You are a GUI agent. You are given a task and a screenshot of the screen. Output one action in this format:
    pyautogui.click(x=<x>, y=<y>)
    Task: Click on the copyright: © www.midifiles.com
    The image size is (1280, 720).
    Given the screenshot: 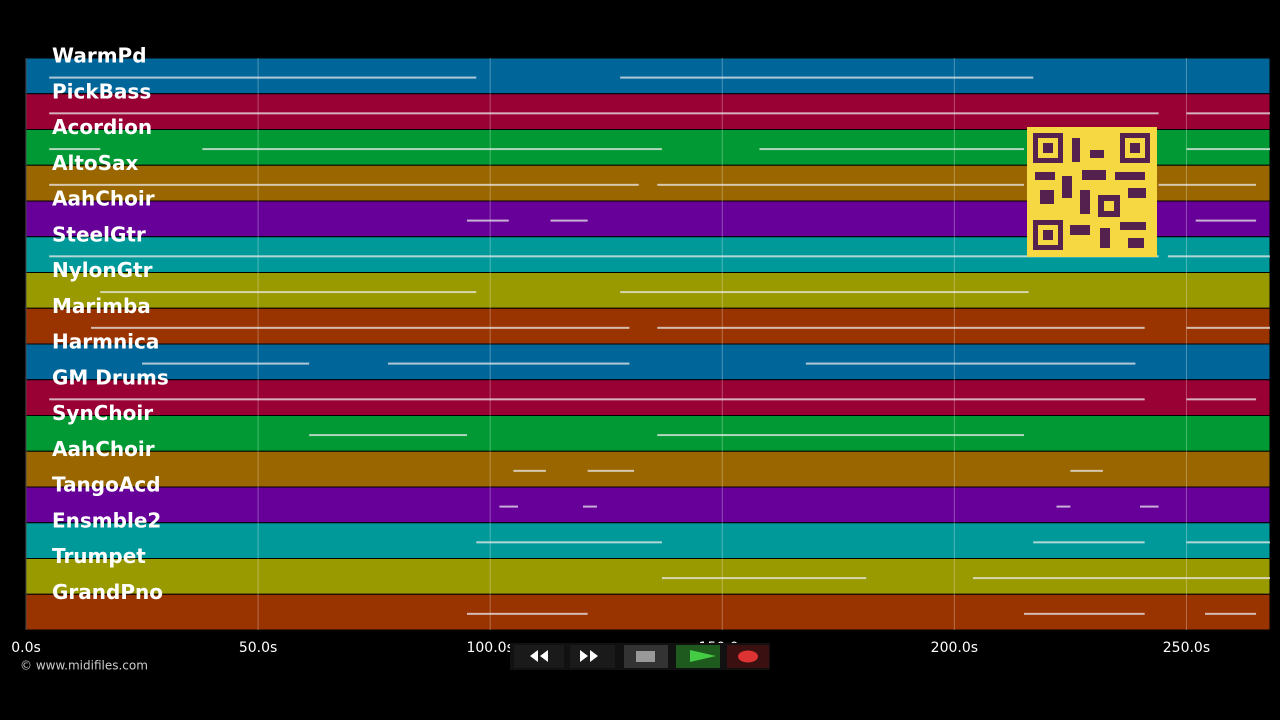 What is the action you would take?
    pyautogui.click(x=84, y=666)
    